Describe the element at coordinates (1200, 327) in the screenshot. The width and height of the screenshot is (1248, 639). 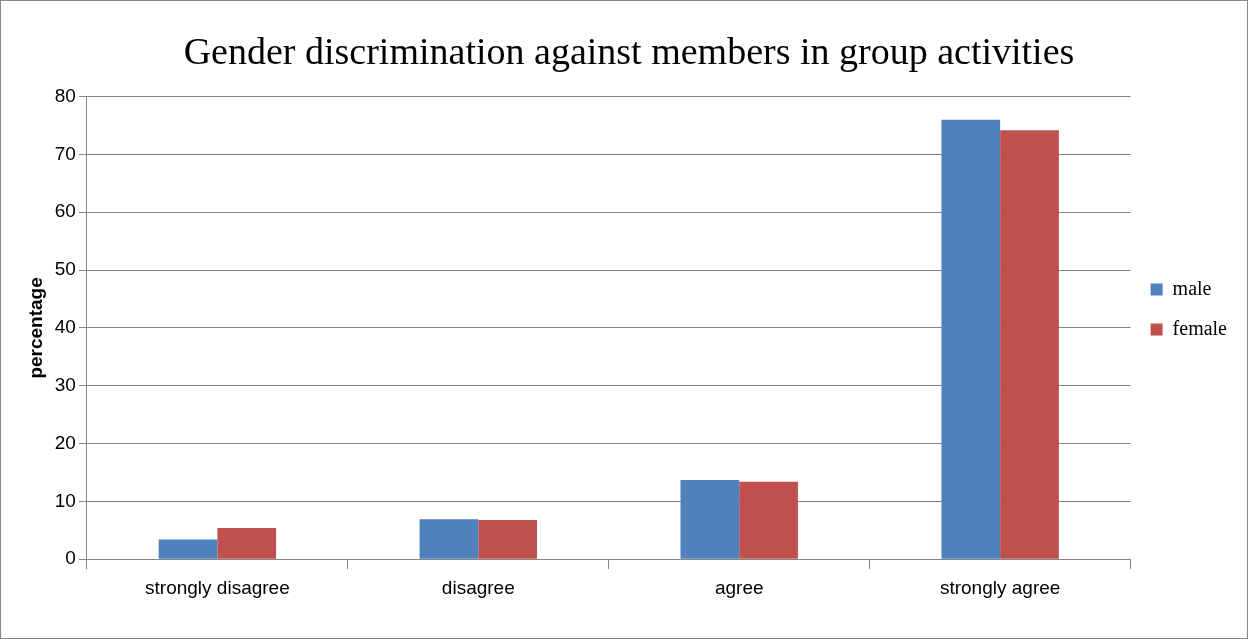
I see `legend-label: female` at that location.